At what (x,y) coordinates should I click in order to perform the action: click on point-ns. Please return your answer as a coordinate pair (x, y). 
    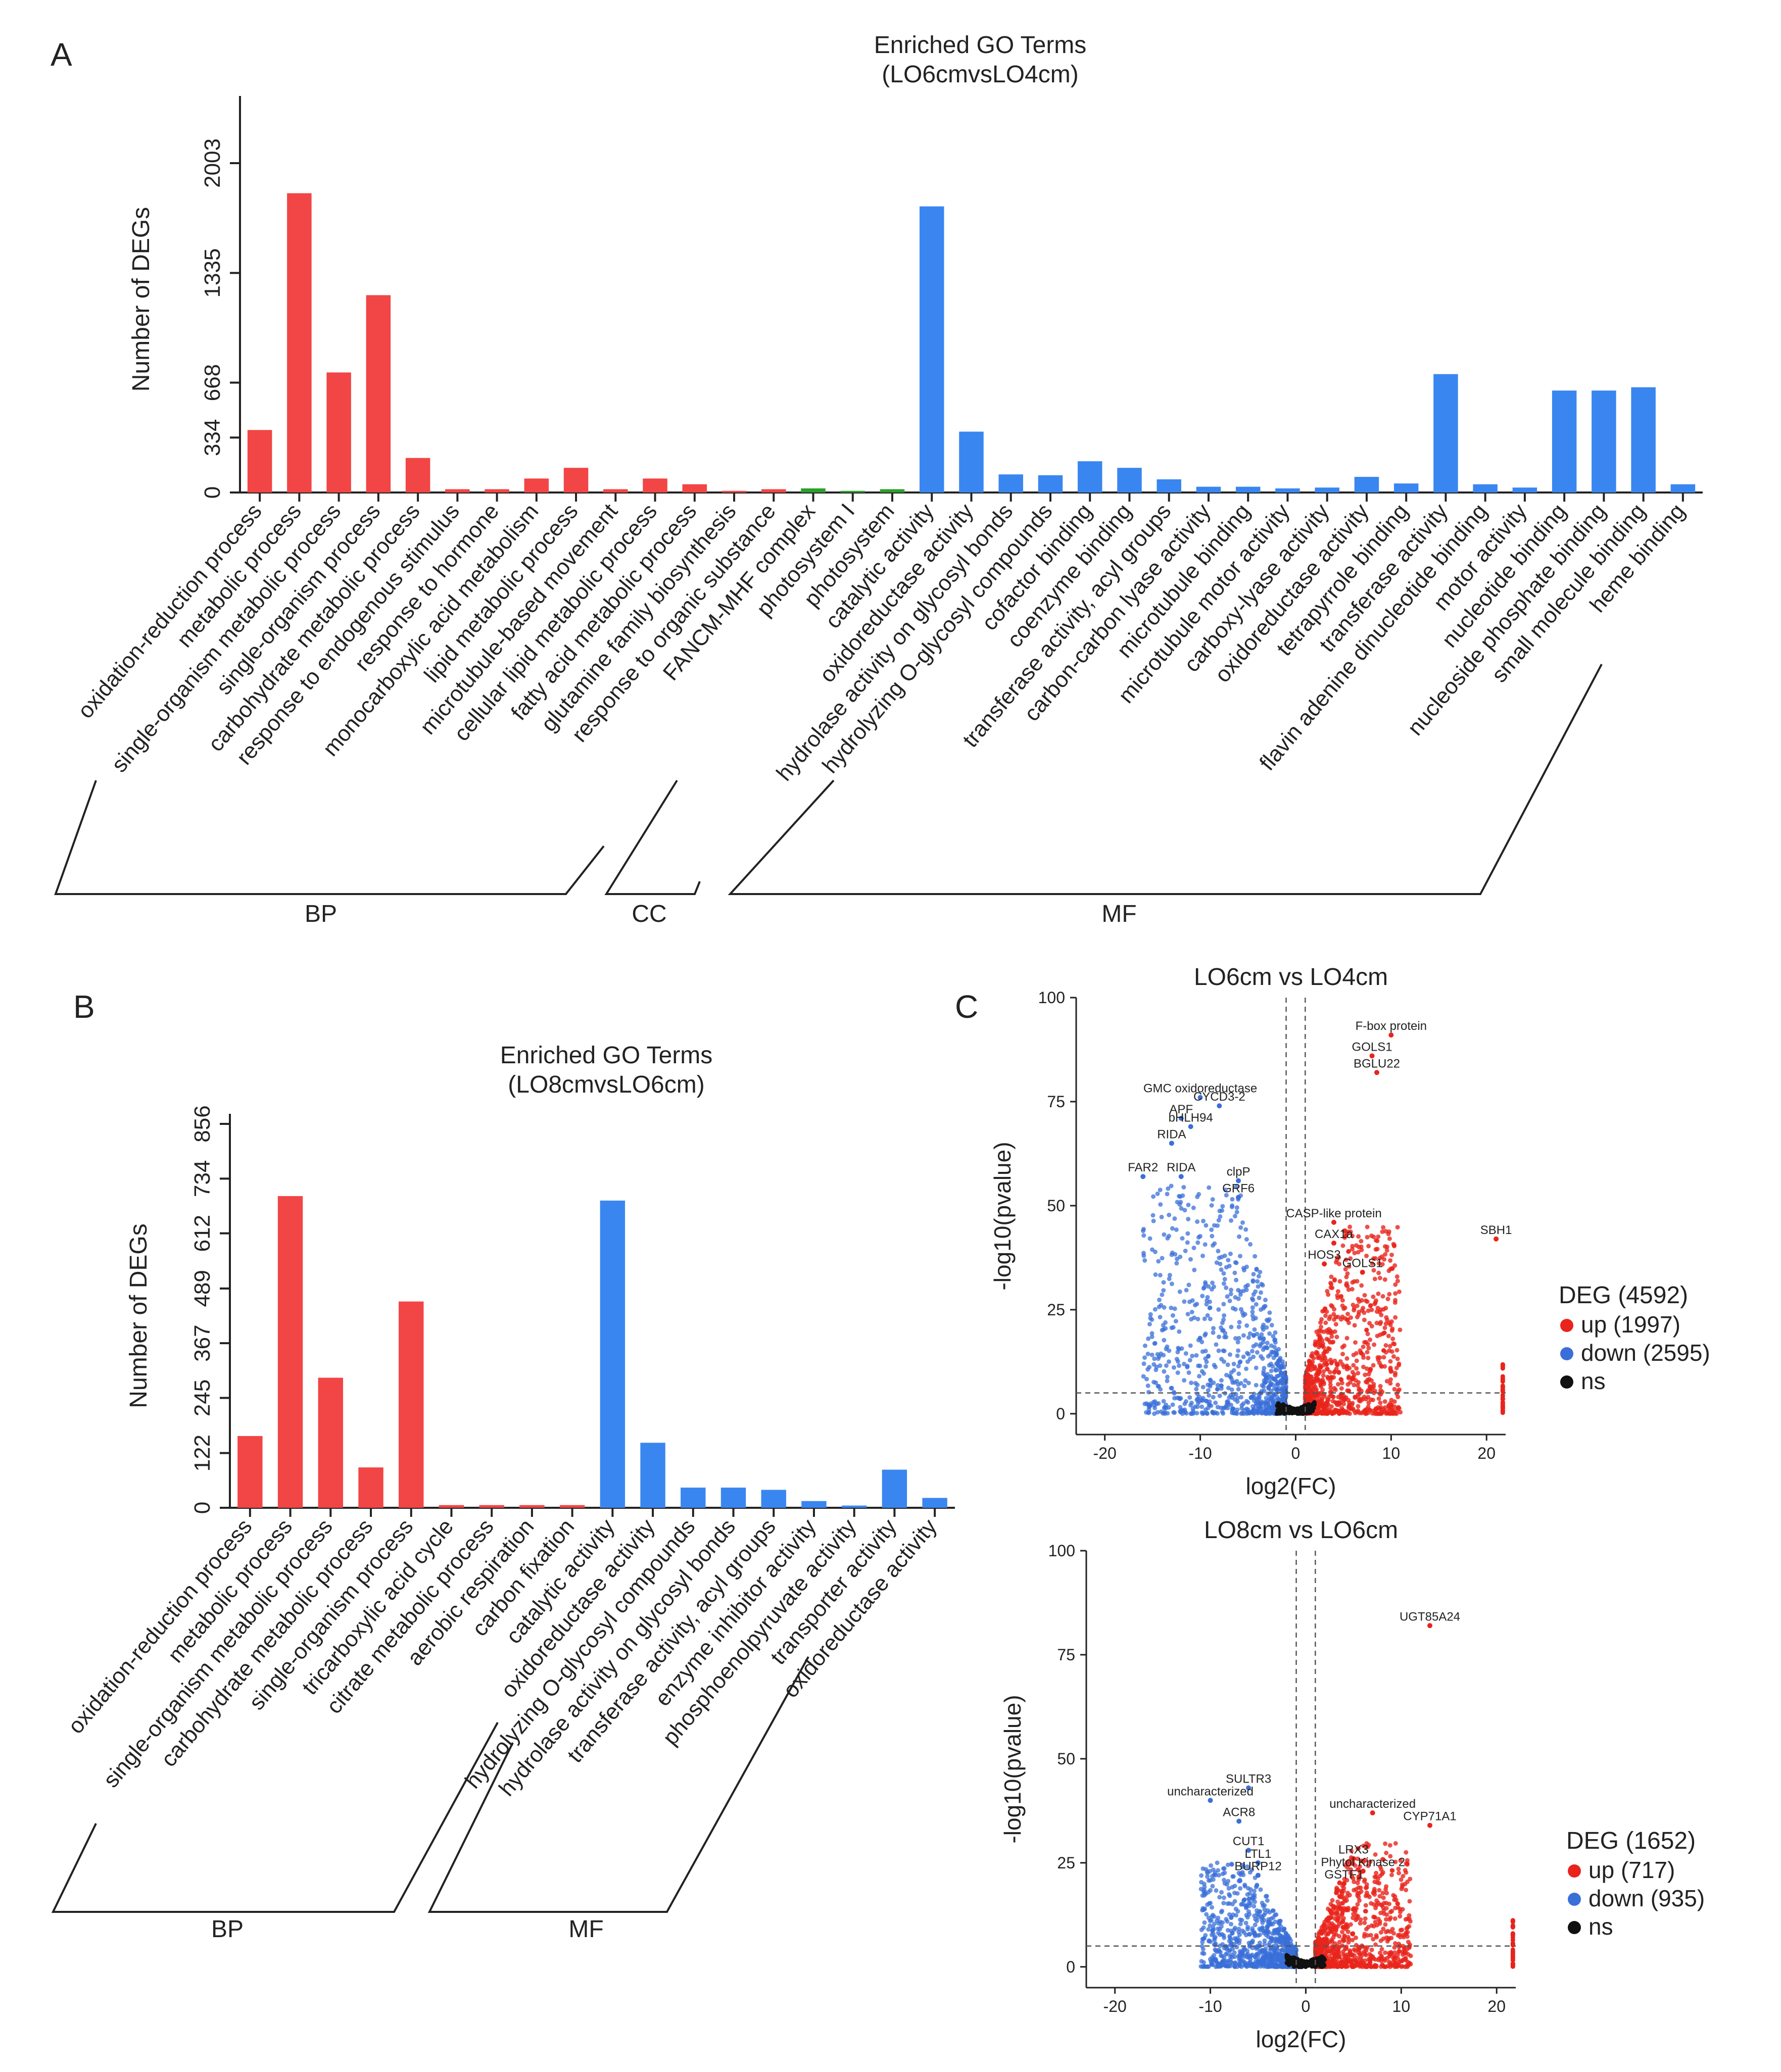
    Looking at the image, I should click on (1289, 1412).